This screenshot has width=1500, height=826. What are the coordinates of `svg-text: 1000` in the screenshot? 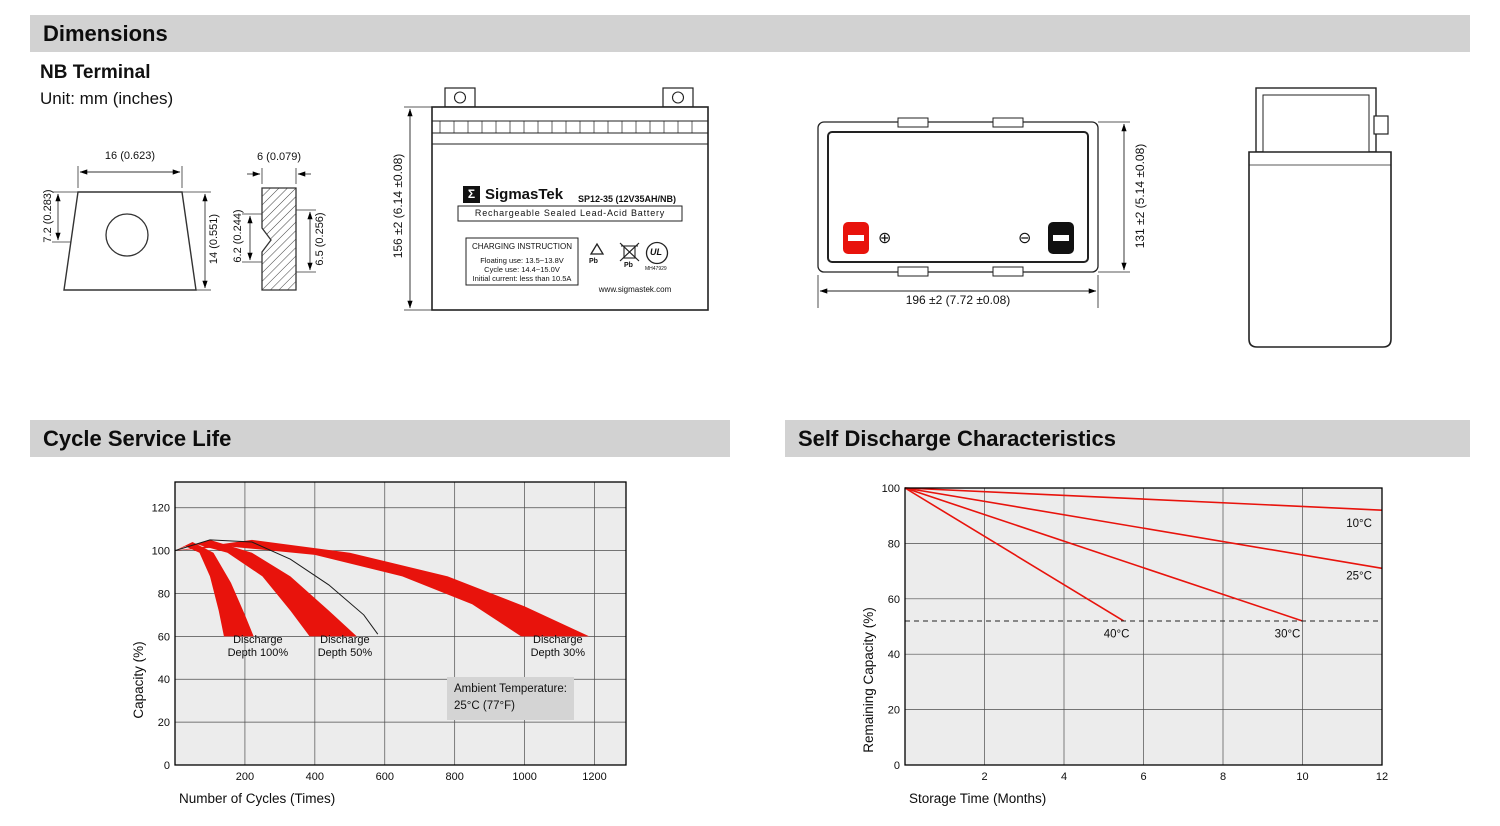 It's located at (524, 777).